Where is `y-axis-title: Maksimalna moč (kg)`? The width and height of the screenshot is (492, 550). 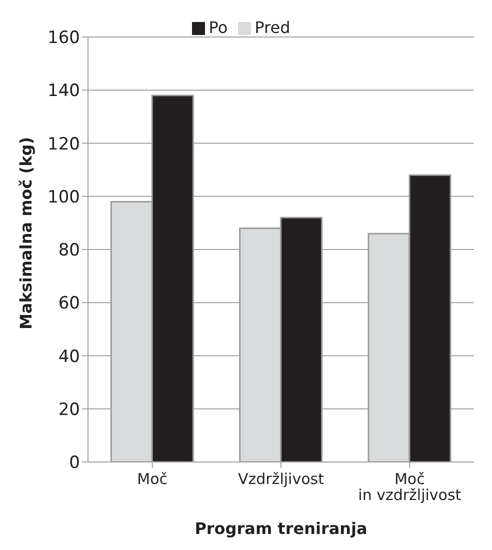
y-axis-title: Maksimalna moč (kg) is located at coordinates (26, 233).